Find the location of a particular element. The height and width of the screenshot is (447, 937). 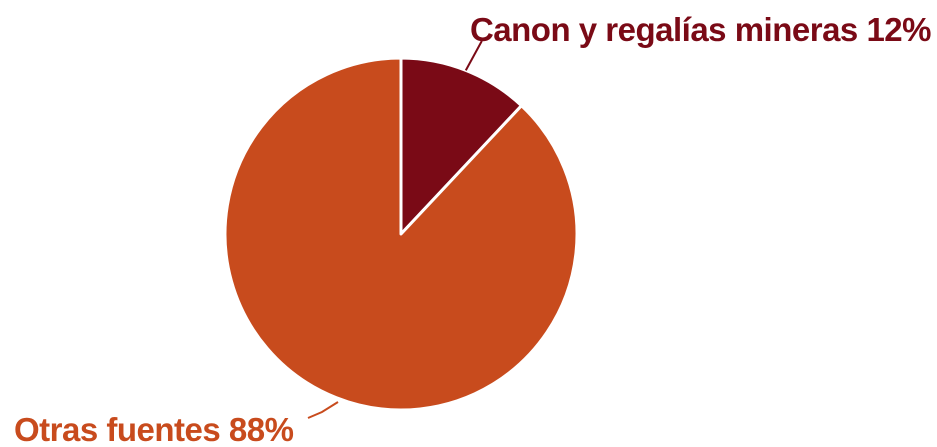

slice-label-canon-regalias: Canon y regalías mineras 12% is located at coordinates (700, 29).